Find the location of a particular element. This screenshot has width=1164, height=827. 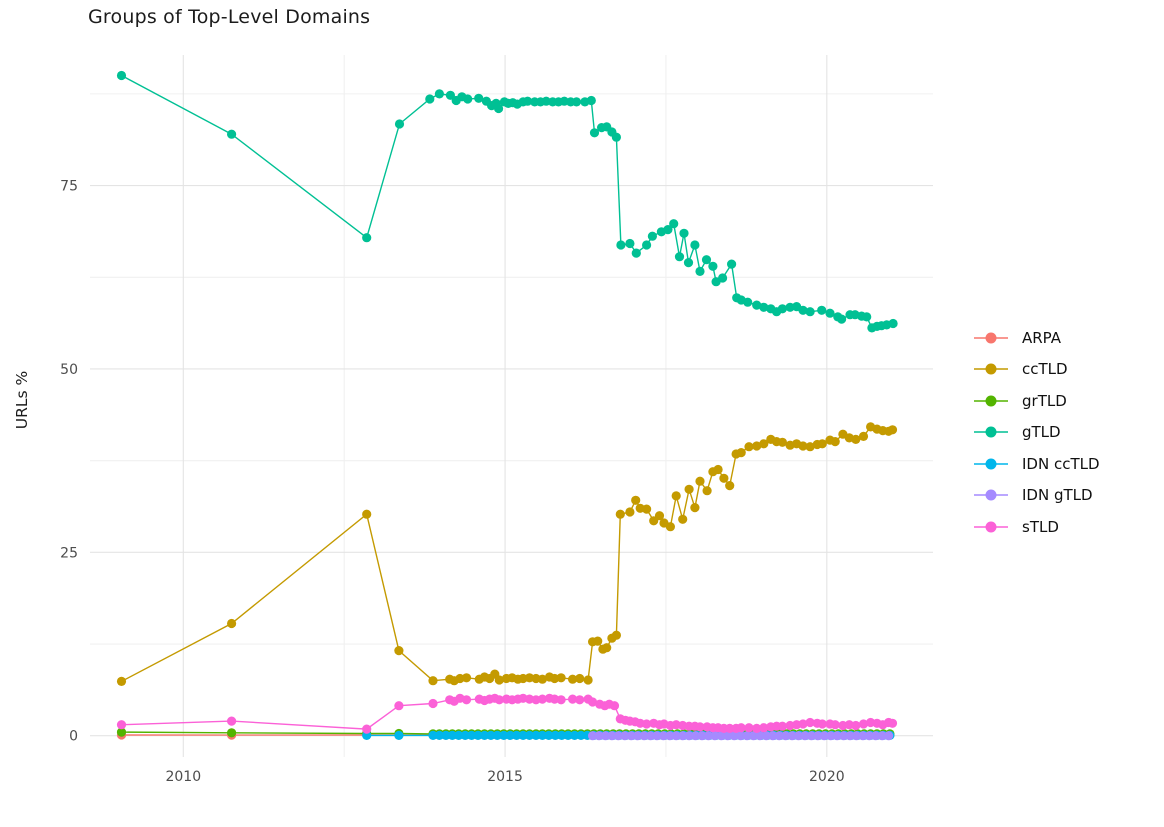

y-tick-label: 0 is located at coordinates (73, 737).